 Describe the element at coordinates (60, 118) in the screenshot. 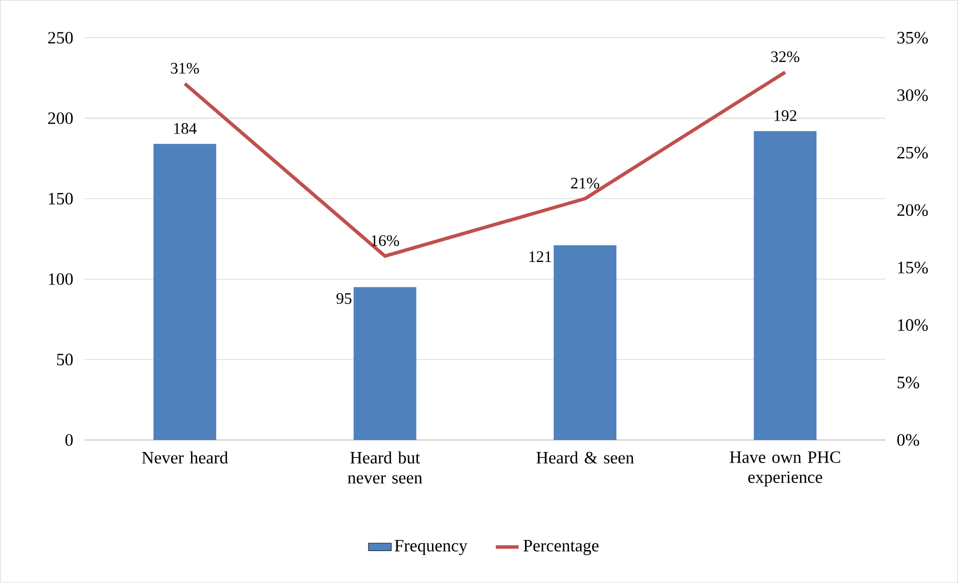

I see `y-tick-label: 200` at that location.